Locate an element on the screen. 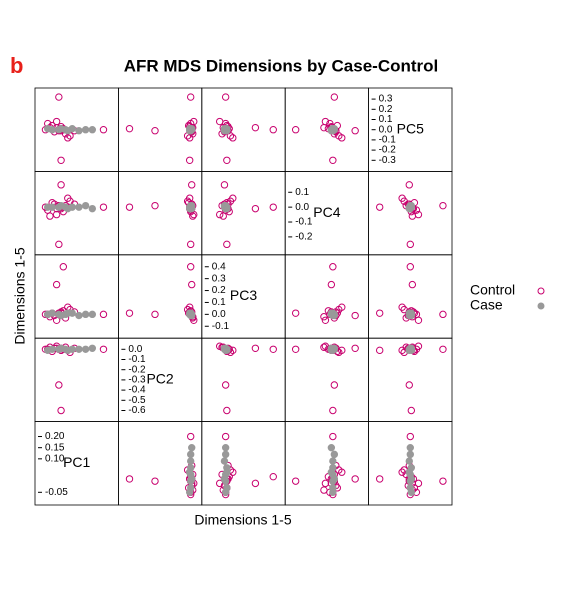 The height and width of the screenshot is (600, 563). tick-label: -0.5 is located at coordinates (137, 400).